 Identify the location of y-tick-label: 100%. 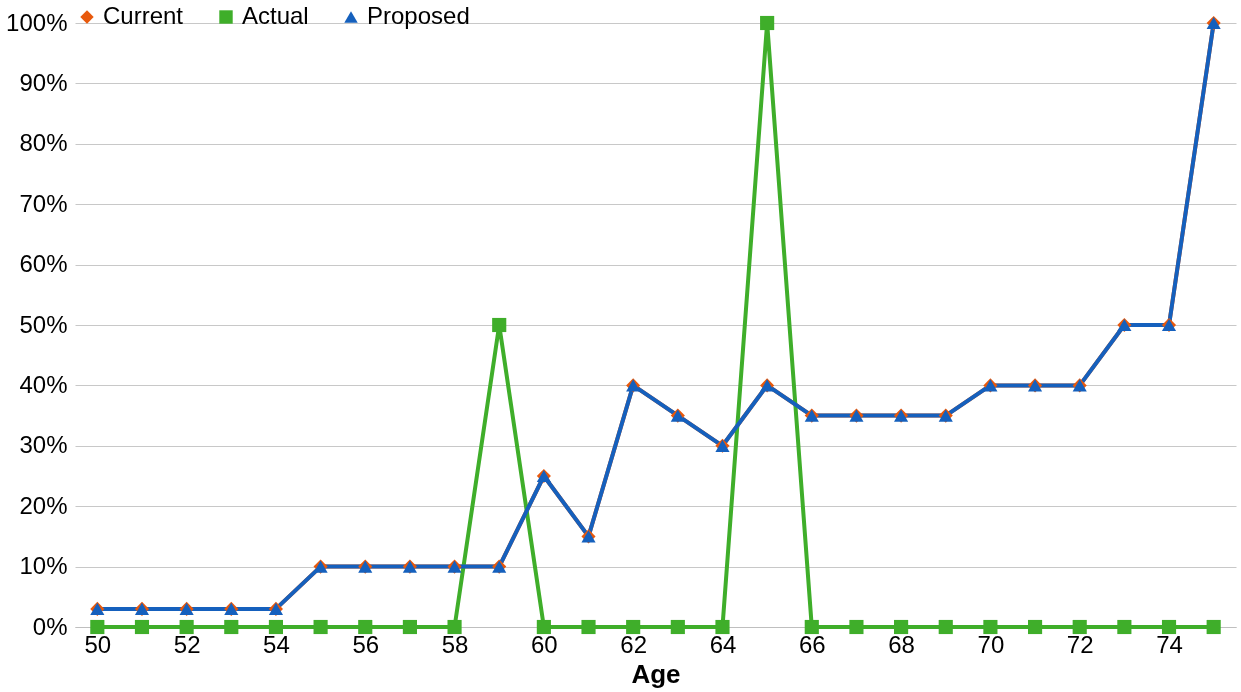
(37, 22).